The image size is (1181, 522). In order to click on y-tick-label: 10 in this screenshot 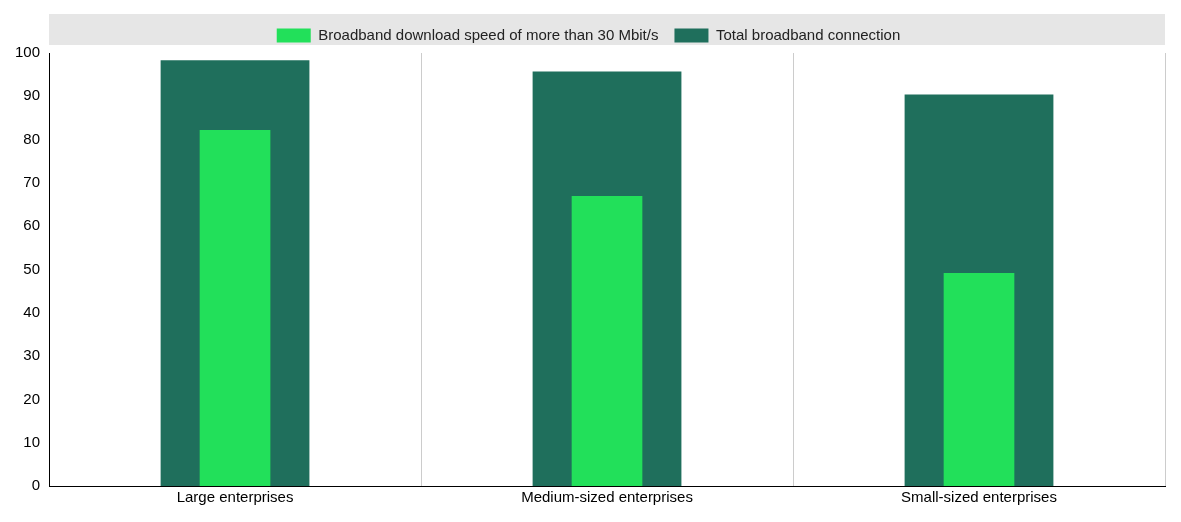, I will do `click(32, 441)`.